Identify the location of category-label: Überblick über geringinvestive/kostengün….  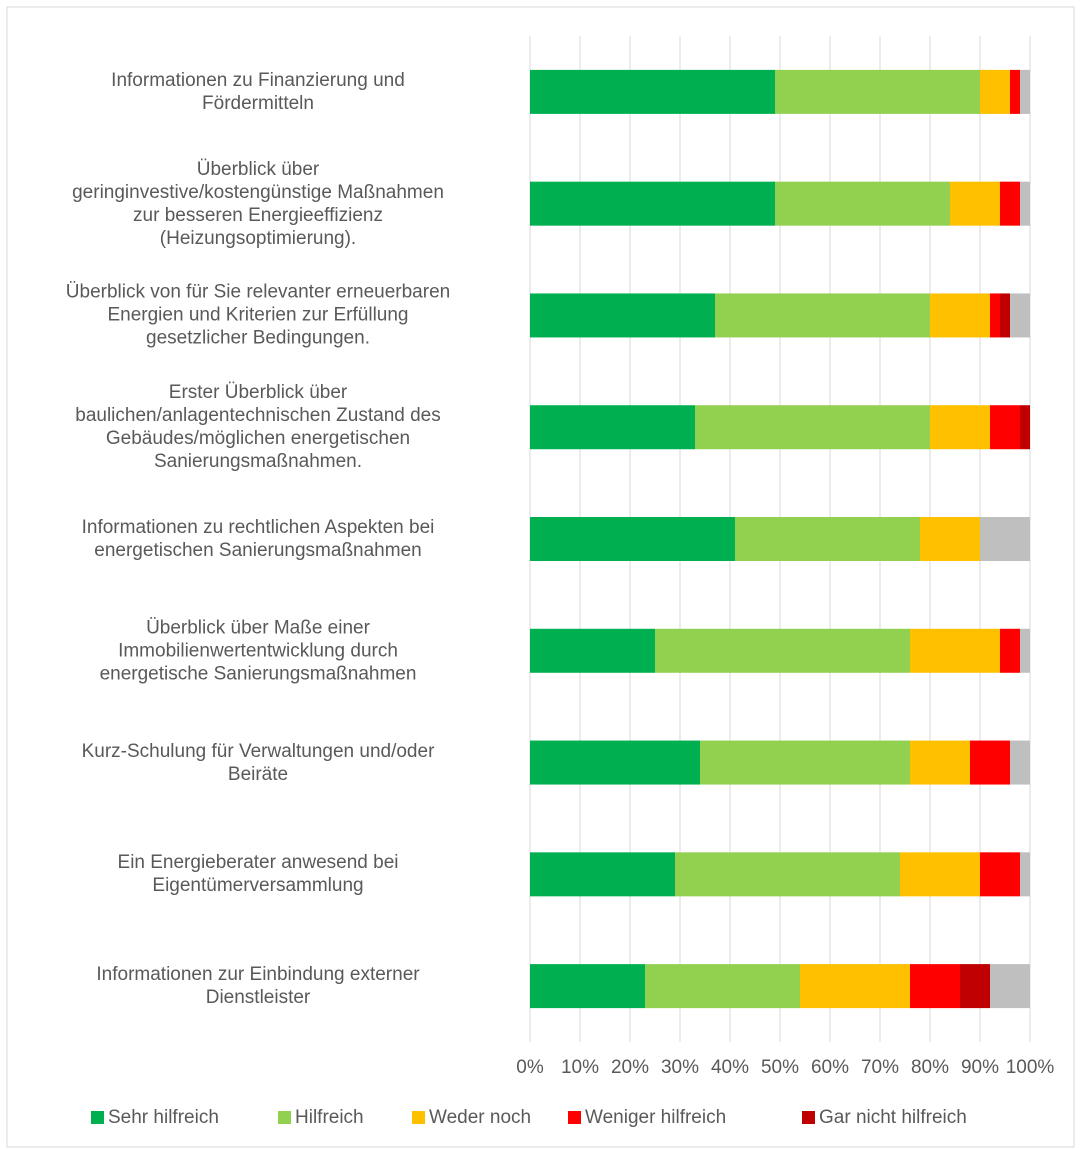
(258, 203).